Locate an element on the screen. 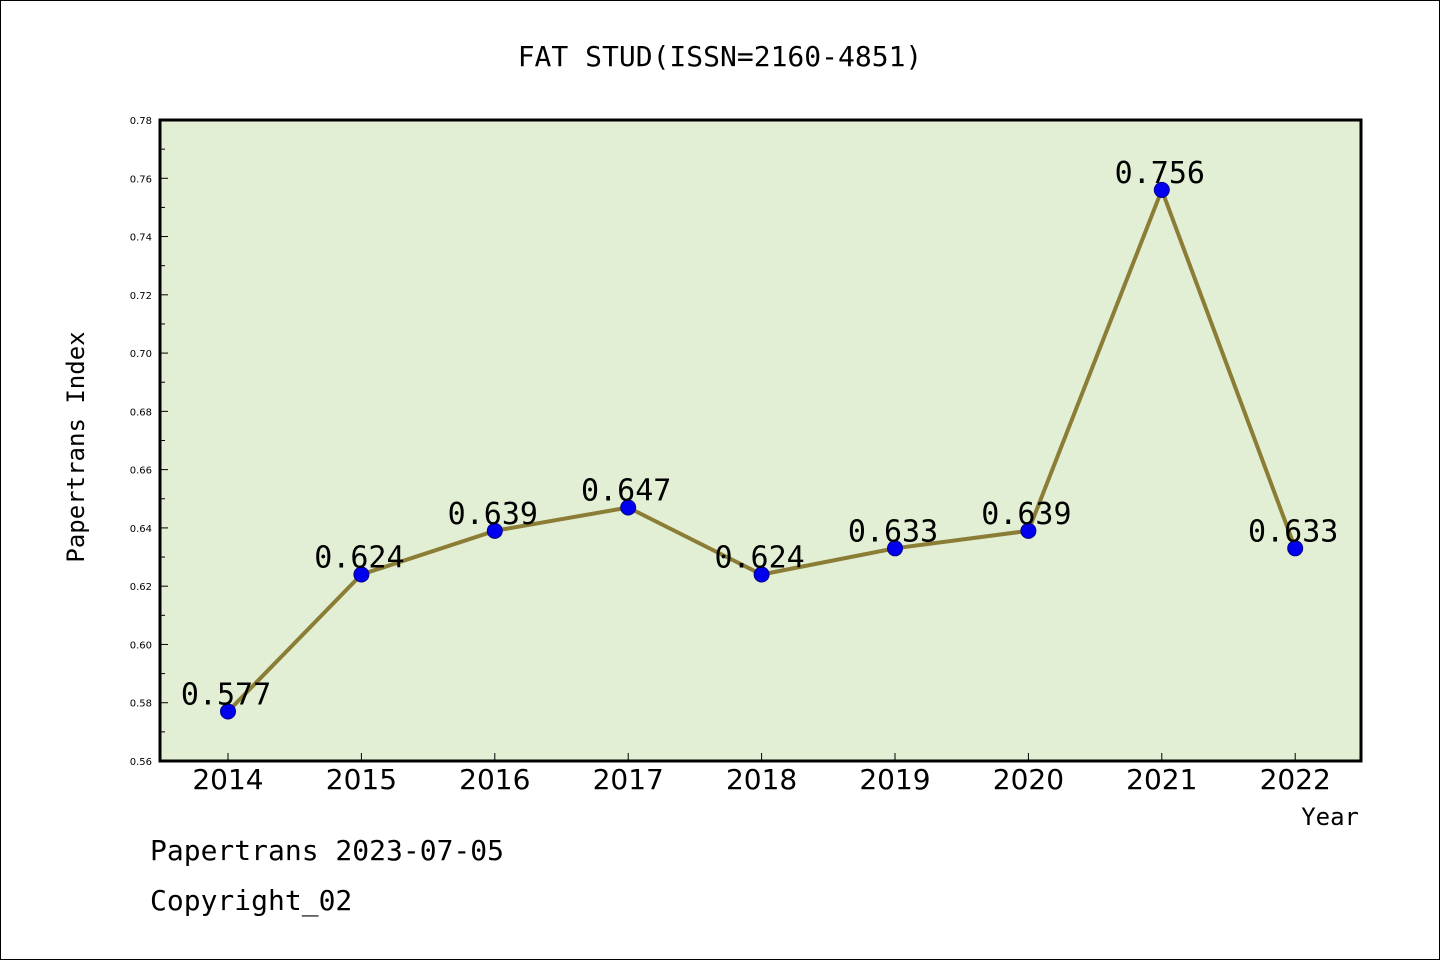 The image size is (1440, 960). x-axis: 2014 2015 2016 2017 2018 2019 2020 2021 2022 is located at coordinates (761, 774).